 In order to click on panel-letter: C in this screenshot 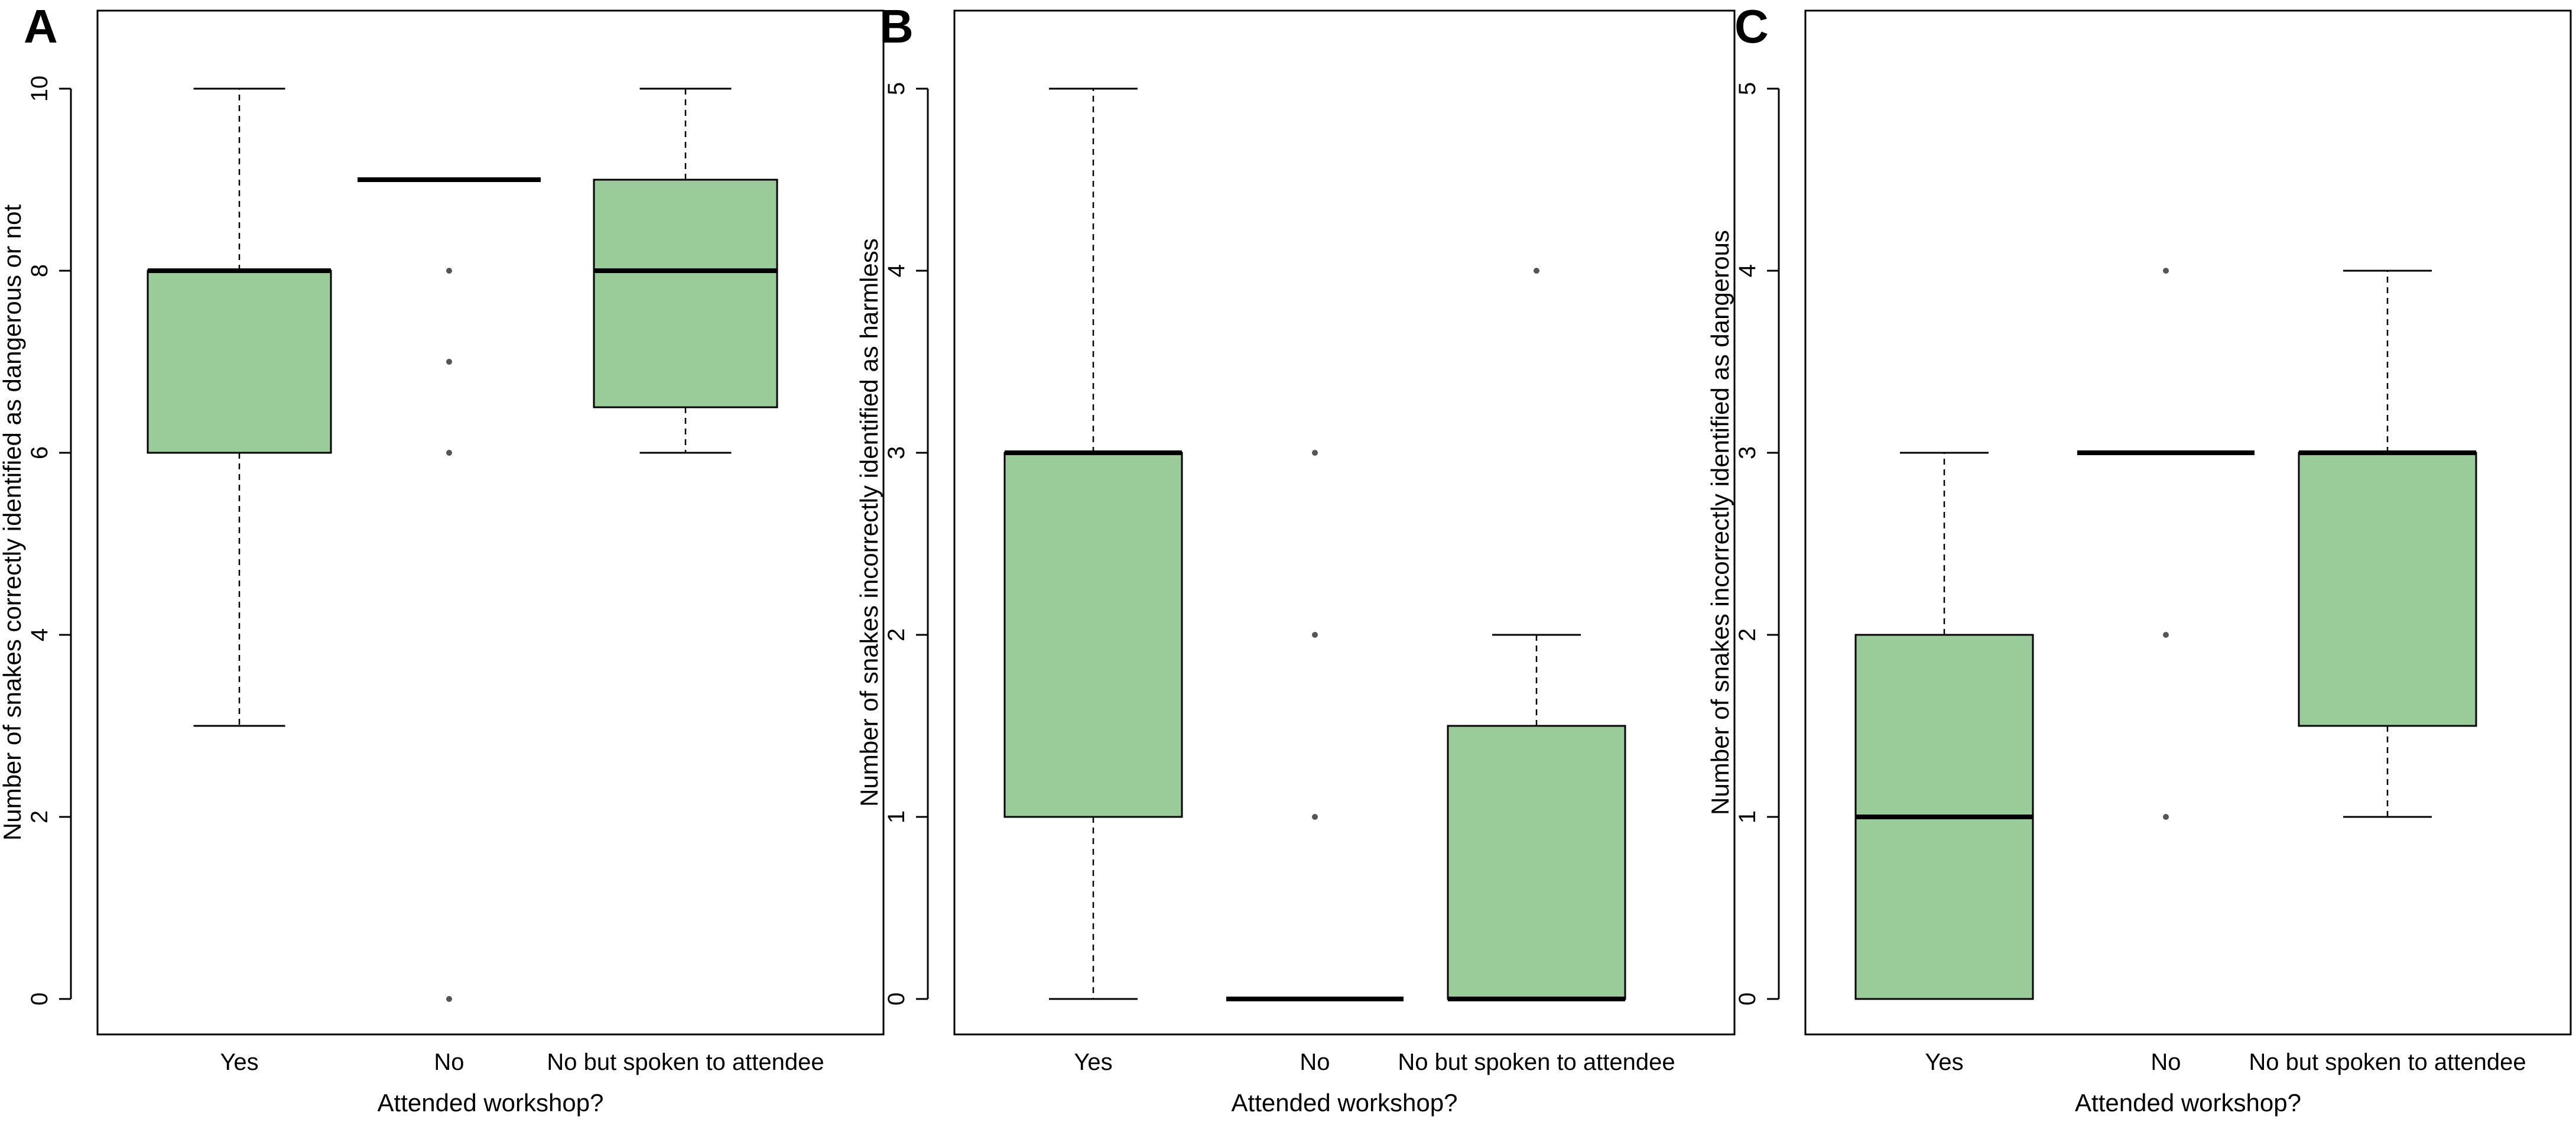, I will do `click(1751, 26)`.